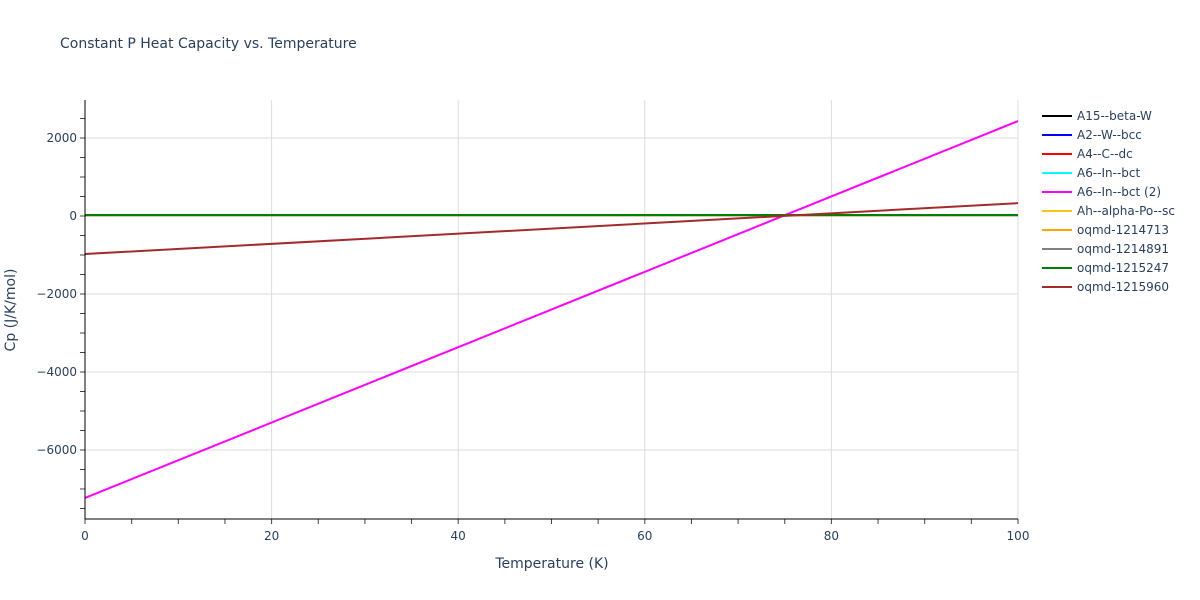 This screenshot has height=600, width=1200. I want to click on legend-item: oqmd-1215247, so click(1108, 267).